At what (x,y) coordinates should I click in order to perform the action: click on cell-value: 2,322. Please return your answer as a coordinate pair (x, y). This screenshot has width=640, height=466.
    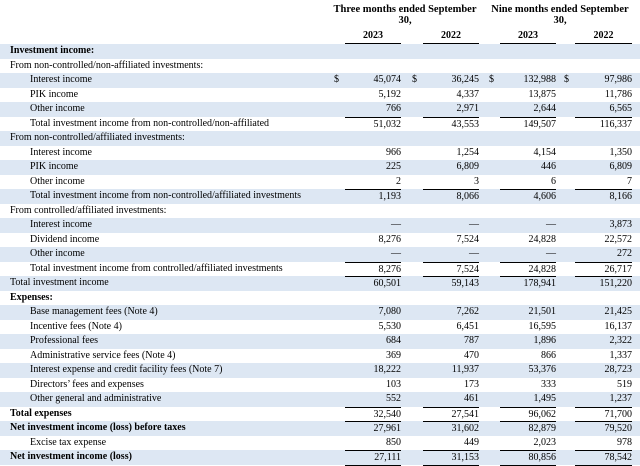
    Looking at the image, I should click on (621, 340).